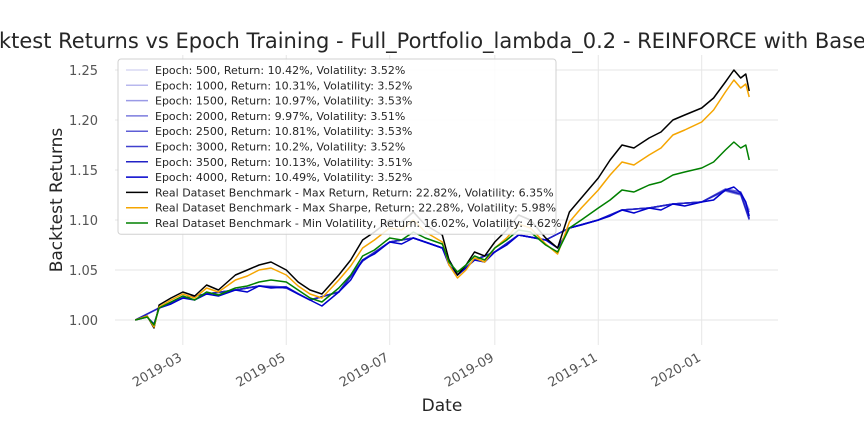 The image size is (864, 432). Describe the element at coordinates (83, 221) in the screenshot. I see `y-tick-label: 1.10` at that location.